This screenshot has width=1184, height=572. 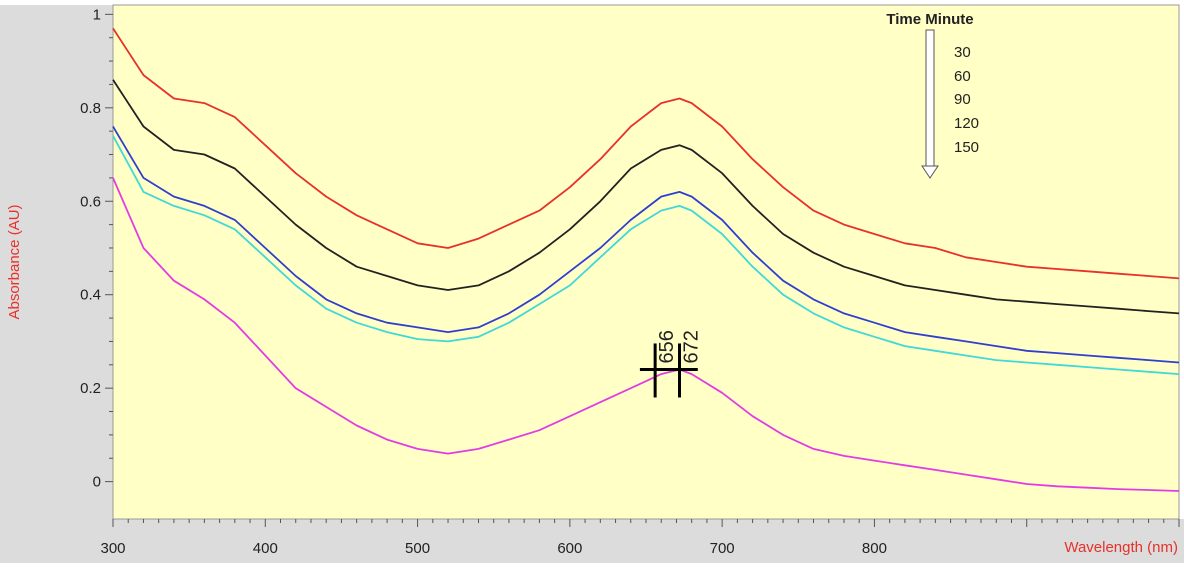 I want to click on x-tick-label: 400, so click(x=265, y=548).